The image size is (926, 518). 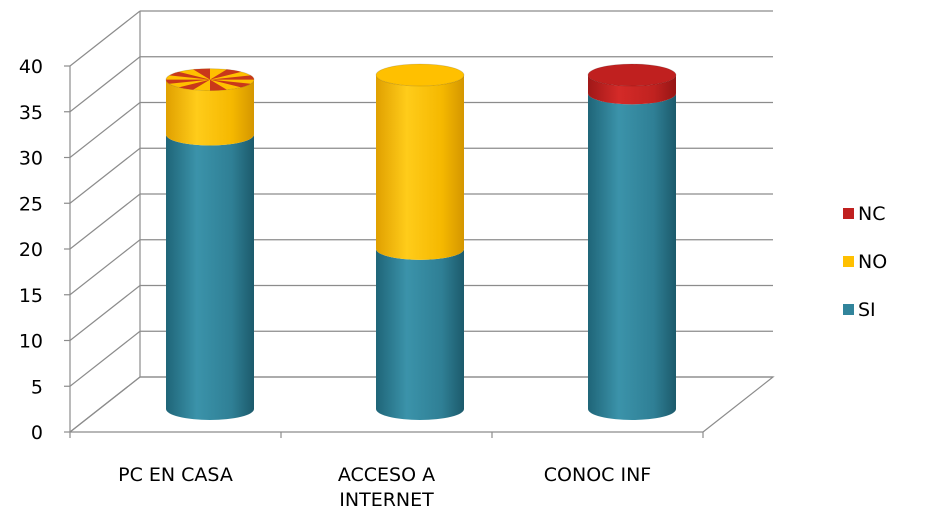 I want to click on legend-label-no: NO, so click(x=872, y=262).